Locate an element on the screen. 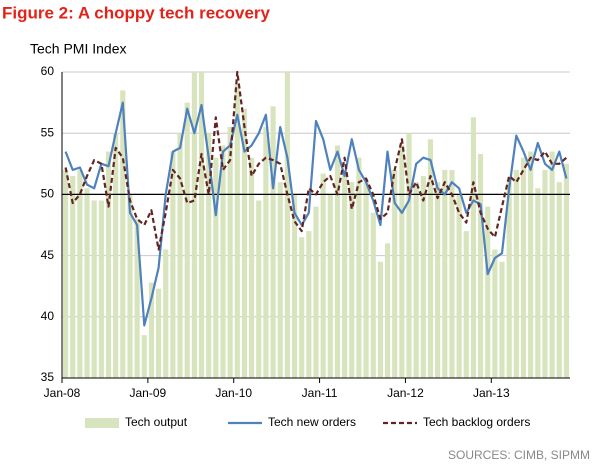 This screenshot has width=598, height=467. legend-swatch is located at coordinates (102, 423).